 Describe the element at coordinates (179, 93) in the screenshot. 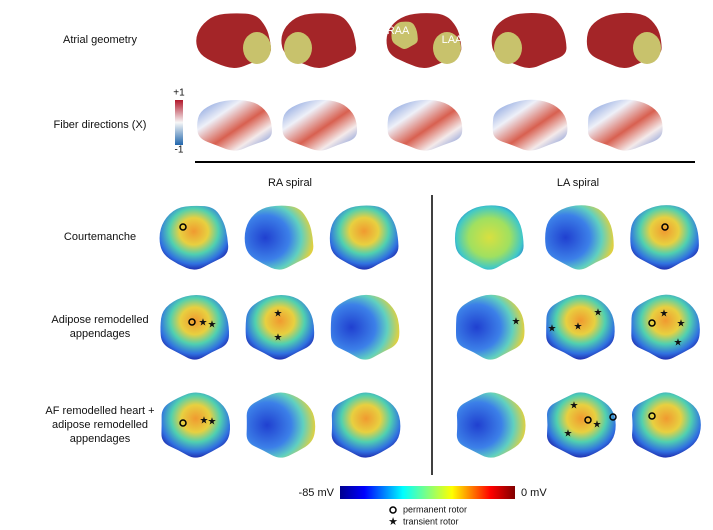

I see `scale-label: +1` at that location.